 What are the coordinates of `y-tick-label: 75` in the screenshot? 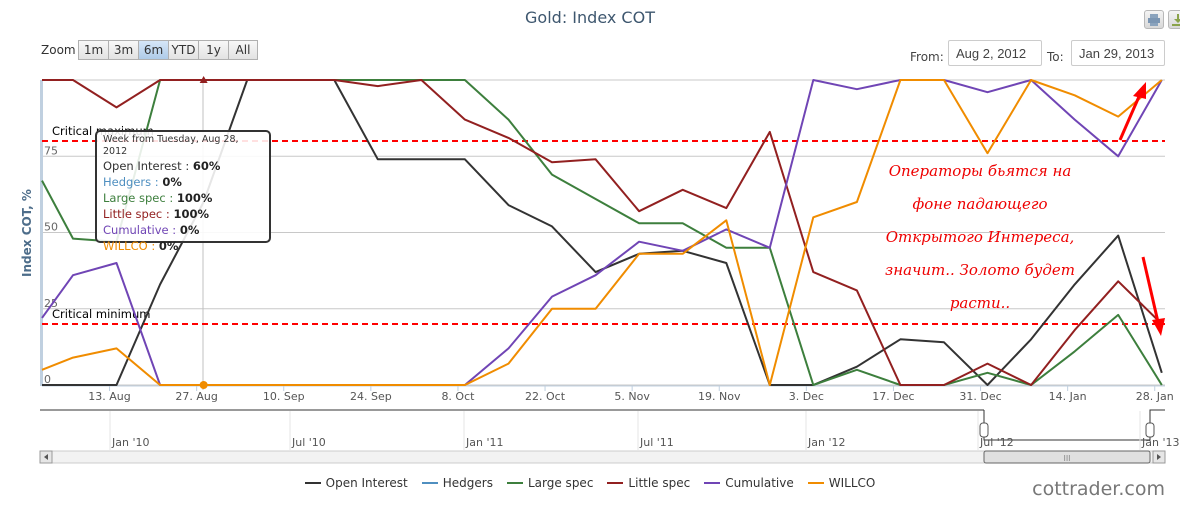 It's located at (51, 150).